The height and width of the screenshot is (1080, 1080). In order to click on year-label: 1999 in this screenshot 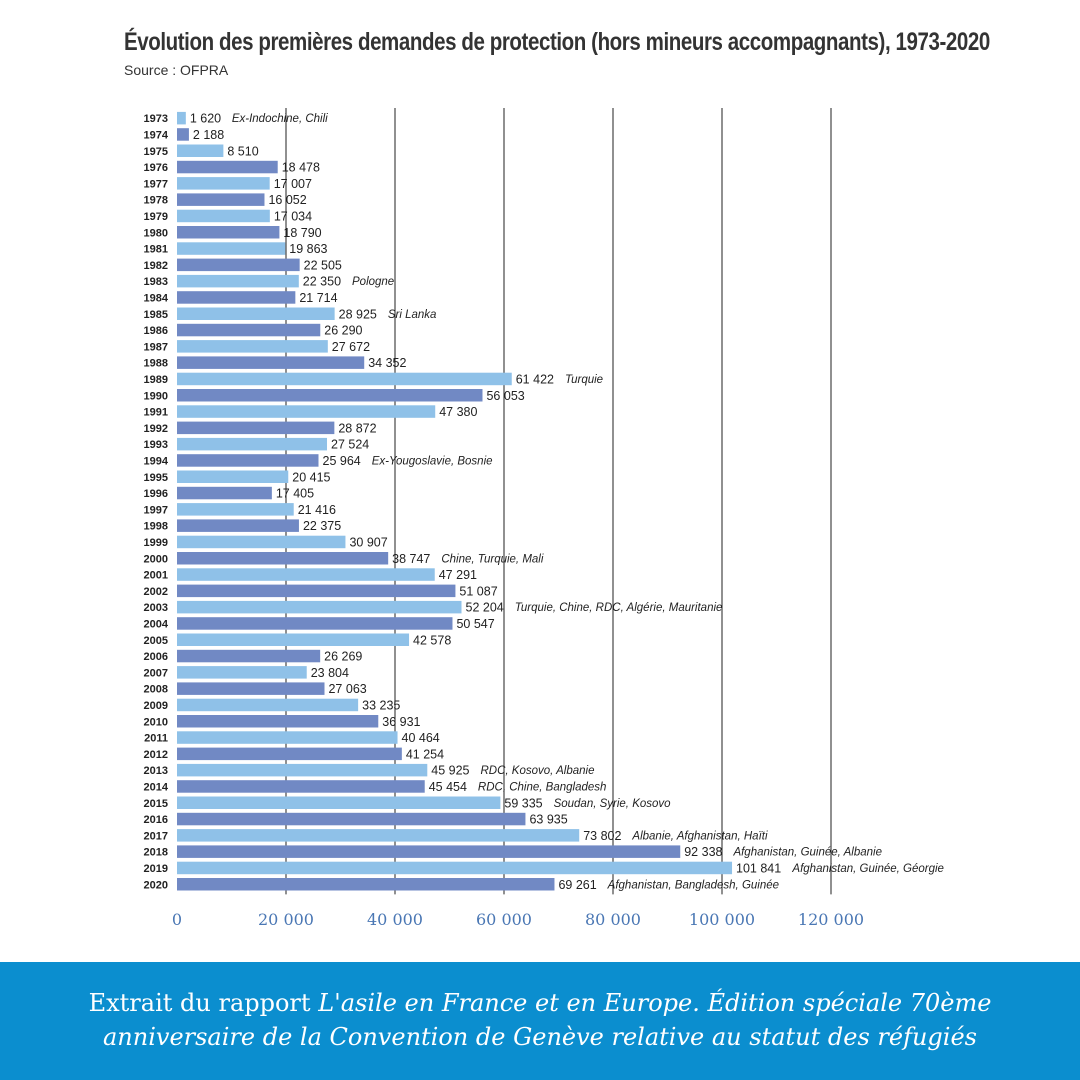, I will do `click(156, 543)`.